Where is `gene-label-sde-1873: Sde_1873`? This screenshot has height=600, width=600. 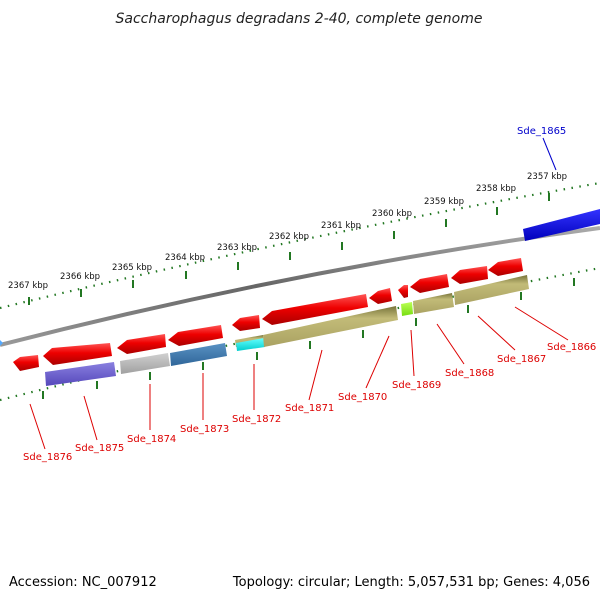 gene-label-sde-1873: Sde_1873 is located at coordinates (204, 429).